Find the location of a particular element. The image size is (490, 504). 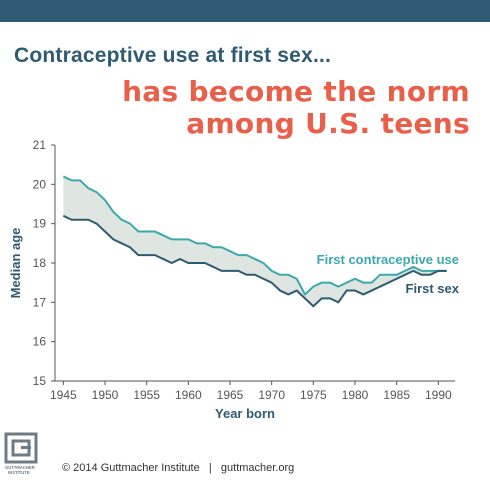

x-tick-label: 1970 is located at coordinates (271, 395).